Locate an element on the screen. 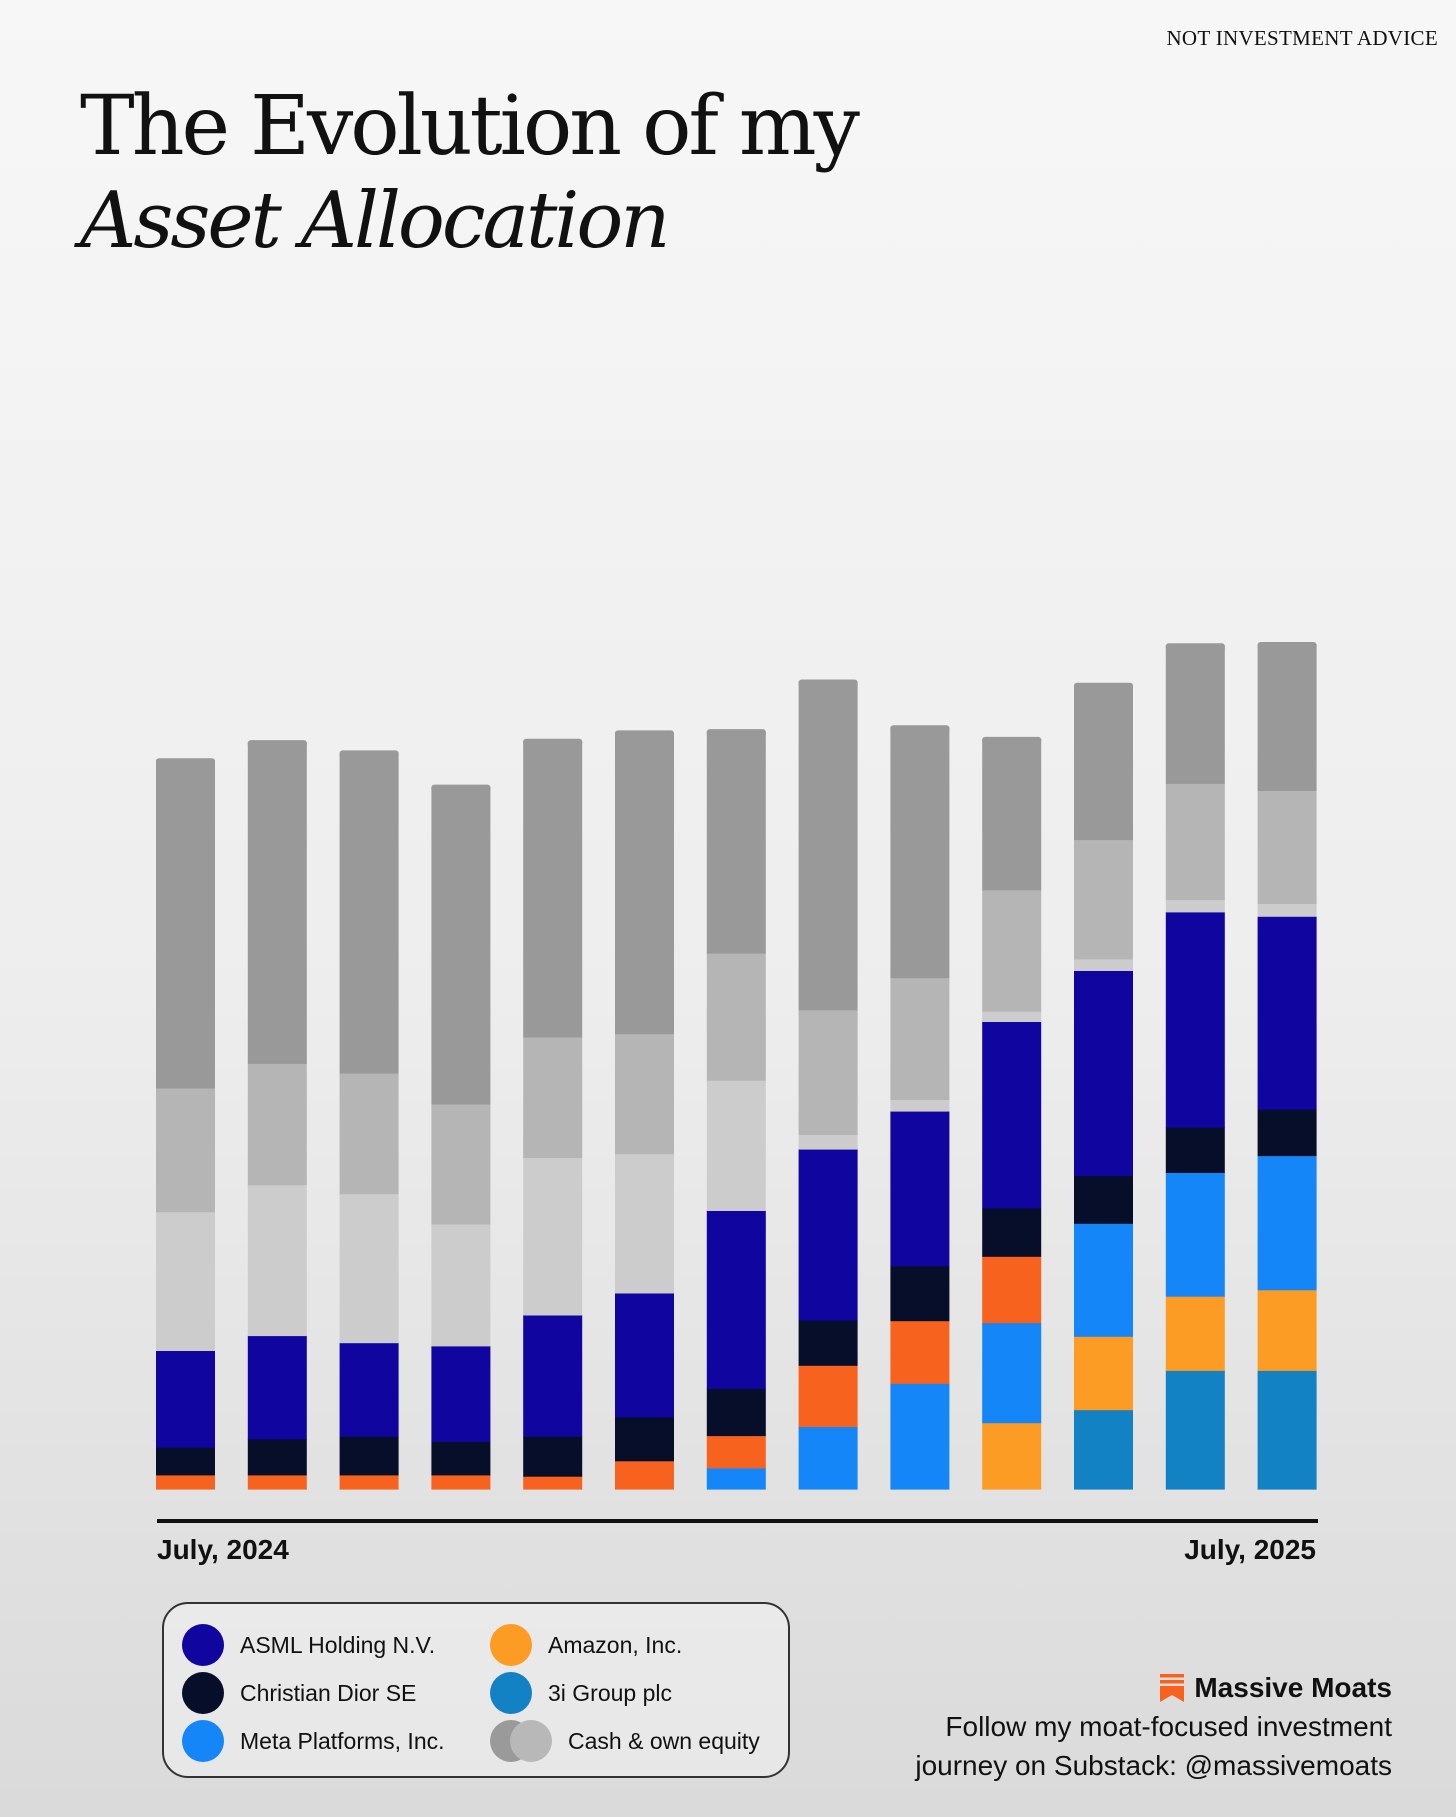  substack-bookmark-icon is located at coordinates (1172, 1688).